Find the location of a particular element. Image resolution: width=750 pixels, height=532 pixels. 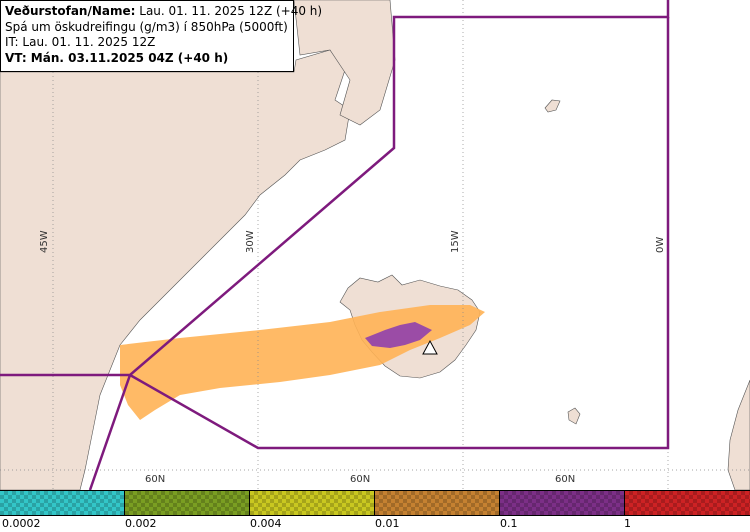

faroe-islands is located at coordinates (574, 416).